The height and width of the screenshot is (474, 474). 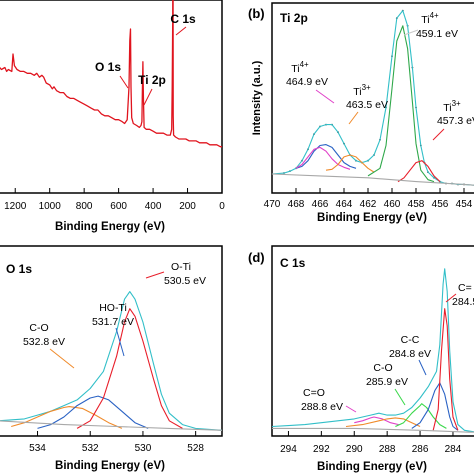 I want to click on panel-b-x-tick-label: 460, so click(x=392, y=204).